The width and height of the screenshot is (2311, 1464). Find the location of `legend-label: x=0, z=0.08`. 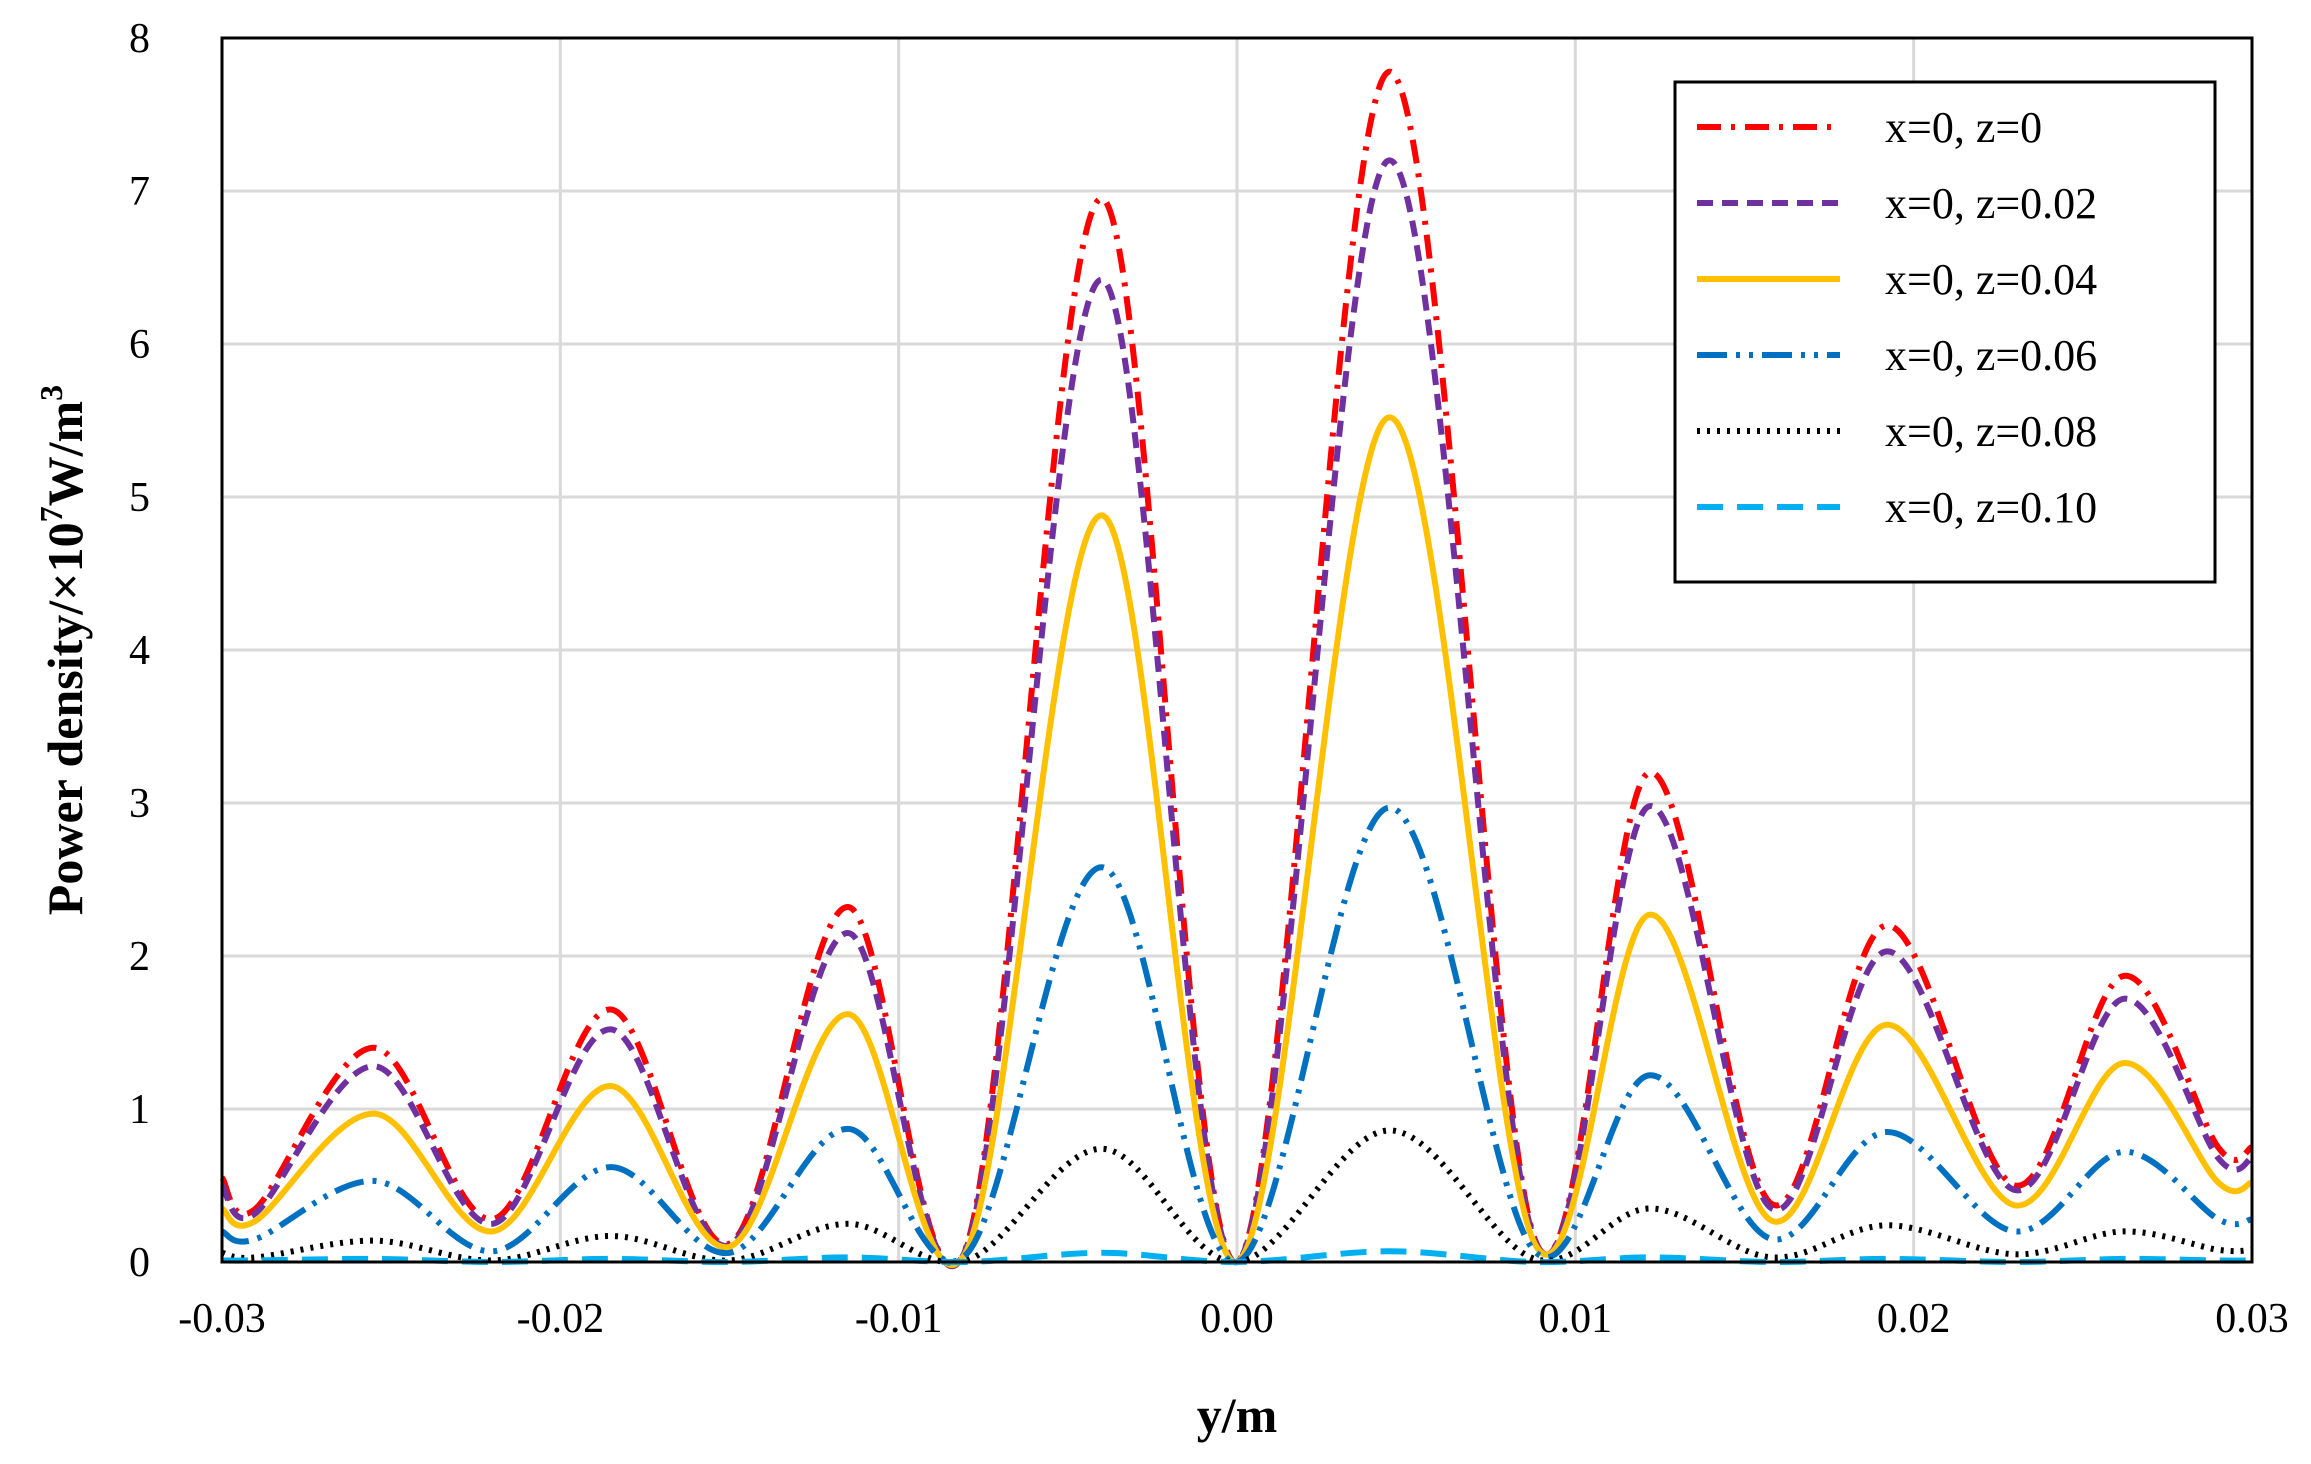

legend-label: x=0, z=0.08 is located at coordinates (1991, 431).